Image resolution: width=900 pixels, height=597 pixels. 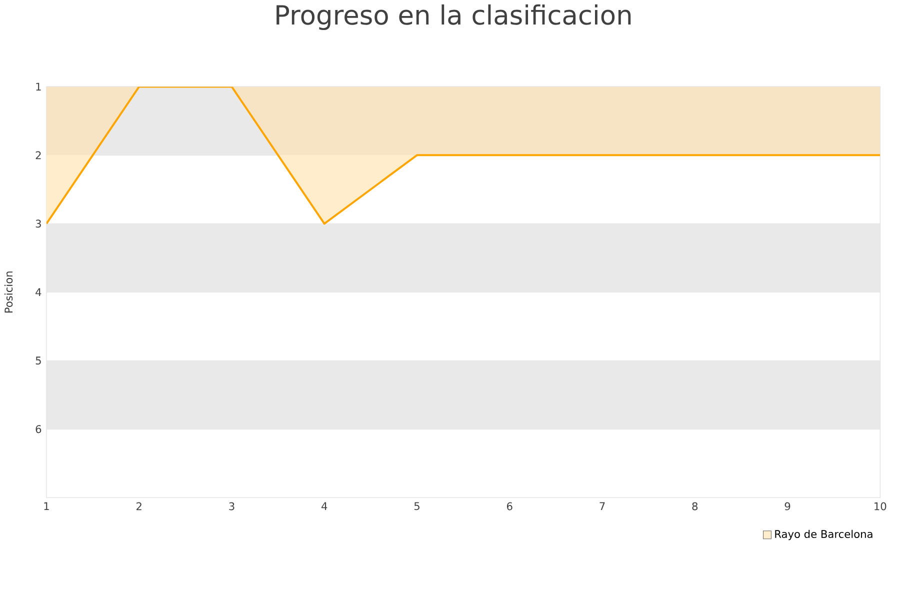 What do you see at coordinates (8, 292) in the screenshot?
I see `y-axis-title: Posicion` at bounding box center [8, 292].